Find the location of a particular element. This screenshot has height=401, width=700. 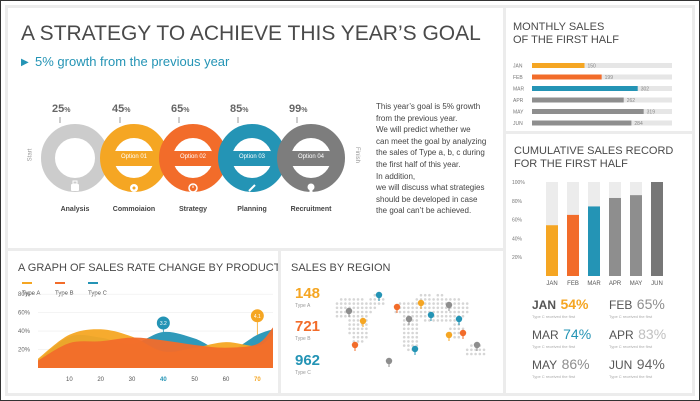

step-2-label: Commoiaion is located at coordinates (134, 209).